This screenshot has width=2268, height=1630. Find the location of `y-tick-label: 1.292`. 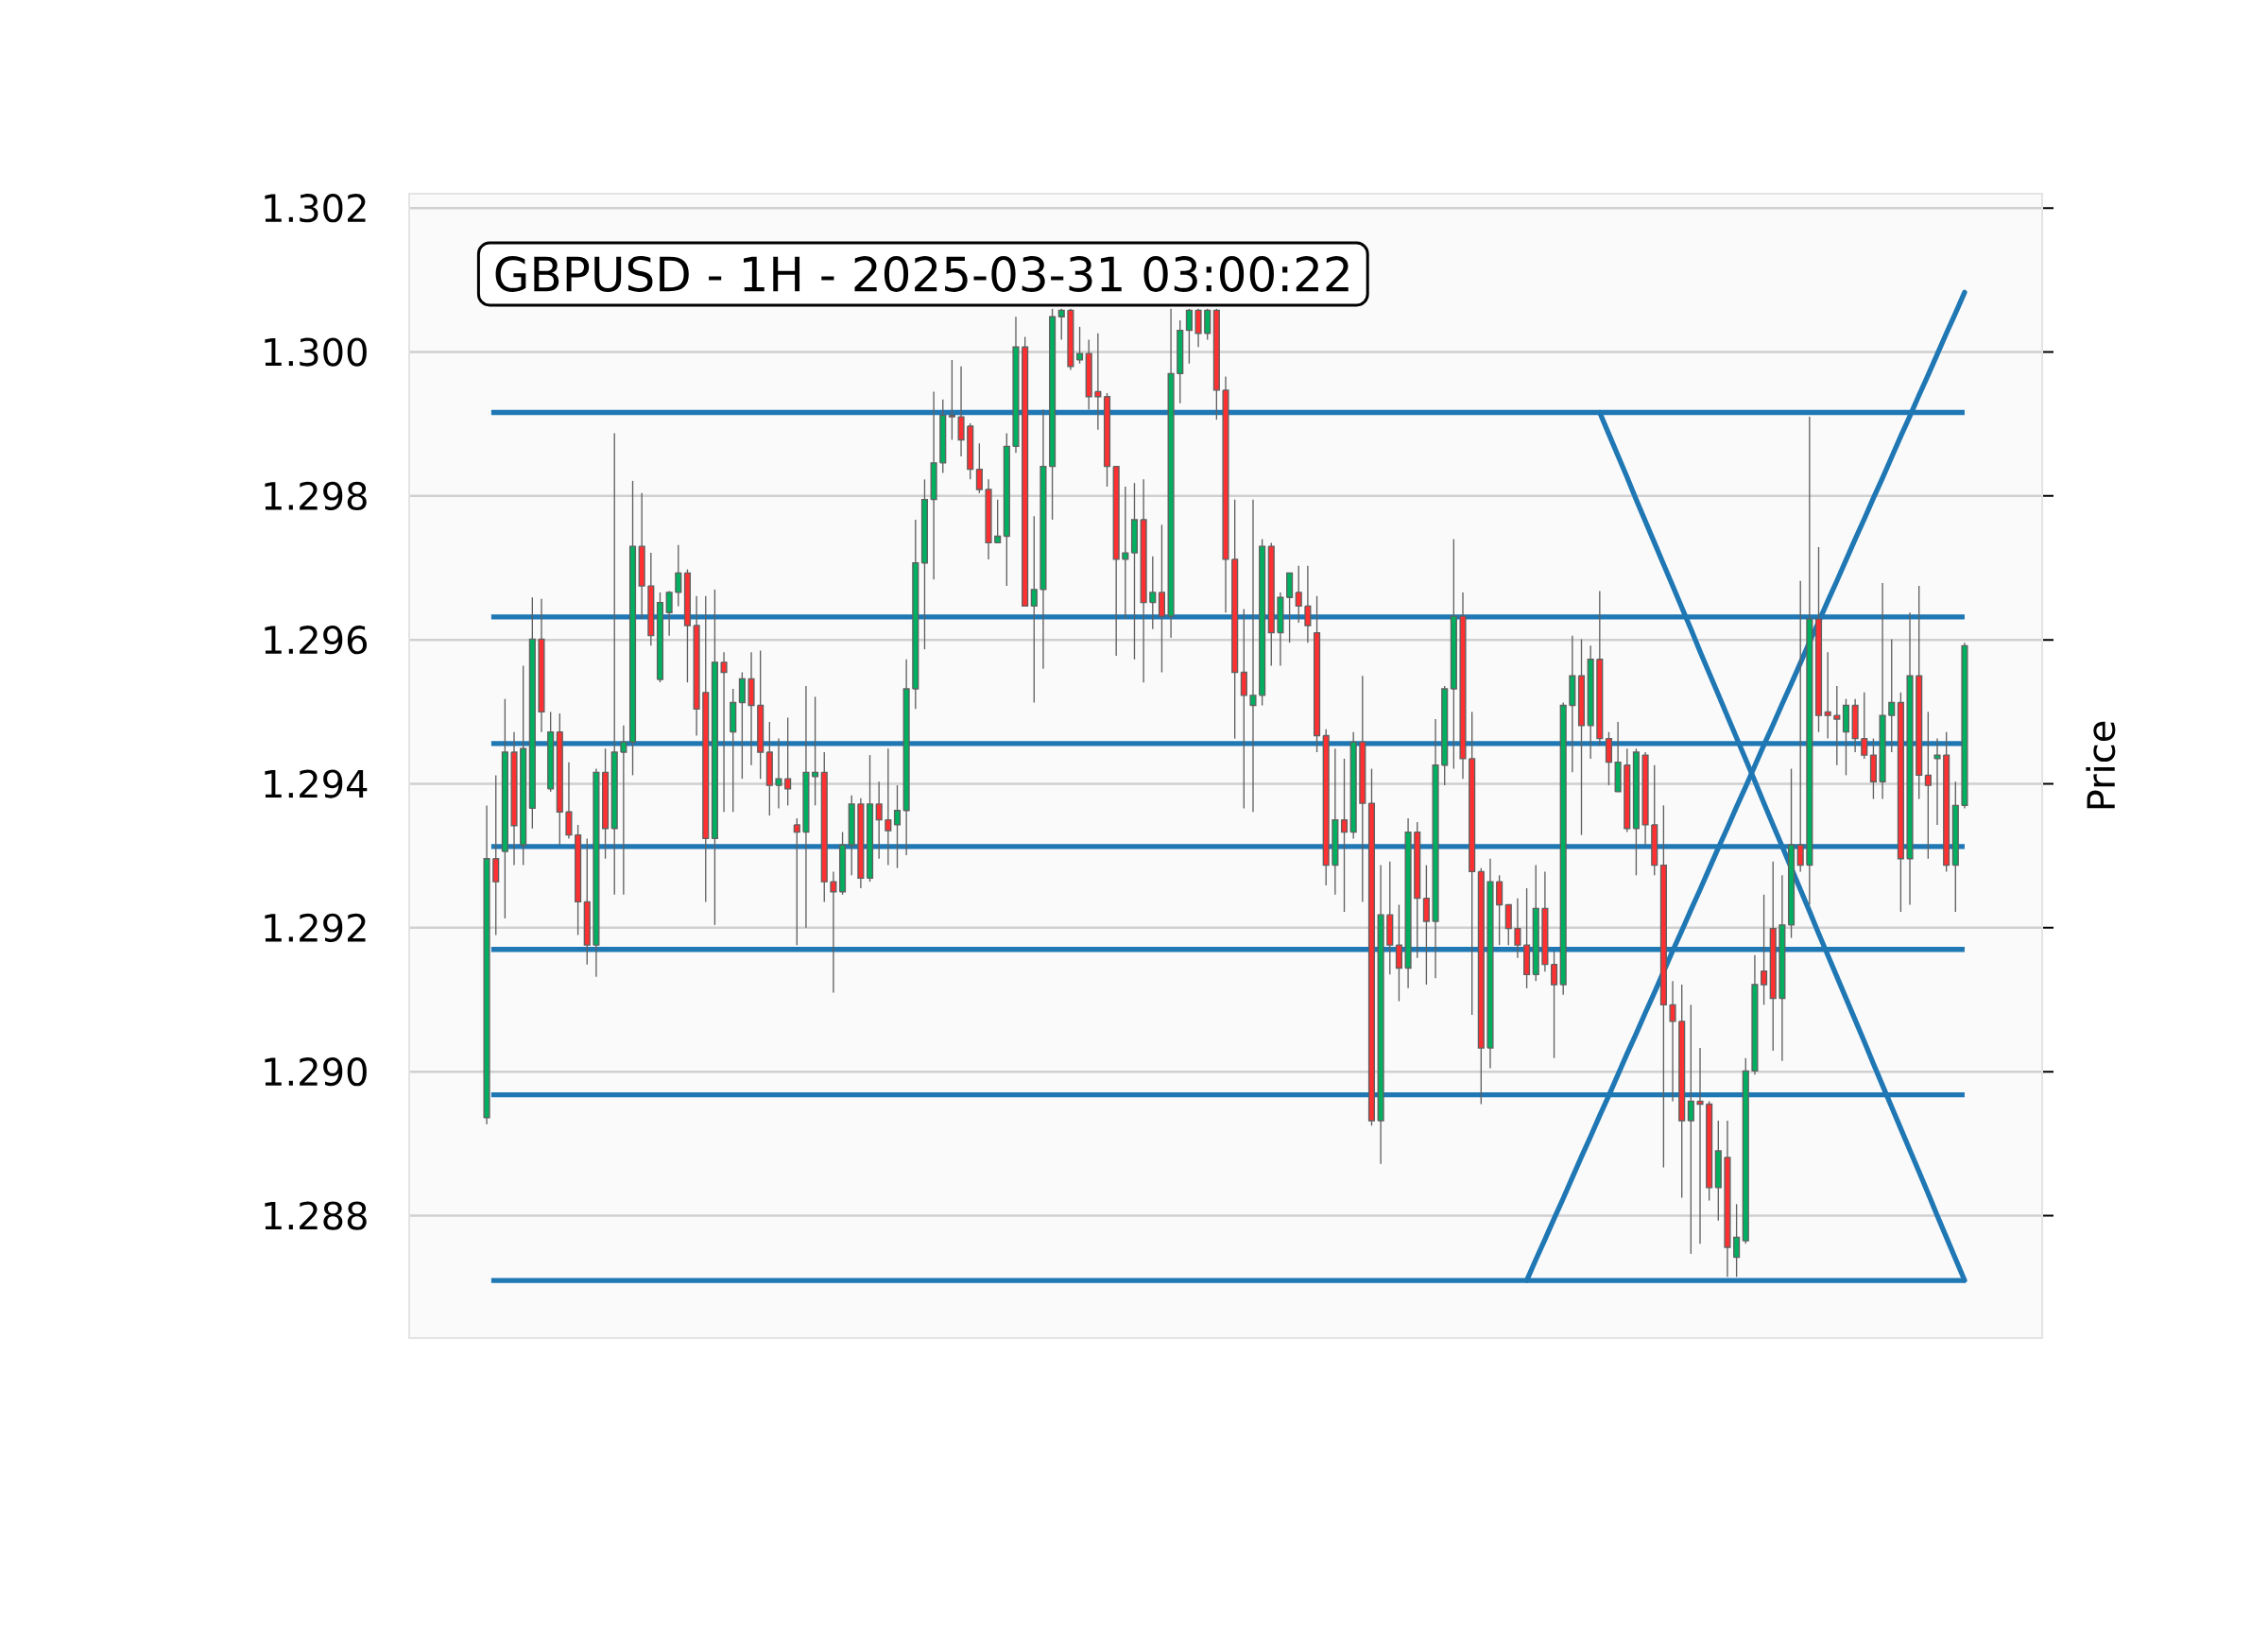

y-tick-label: 1.292 is located at coordinates (315, 928).